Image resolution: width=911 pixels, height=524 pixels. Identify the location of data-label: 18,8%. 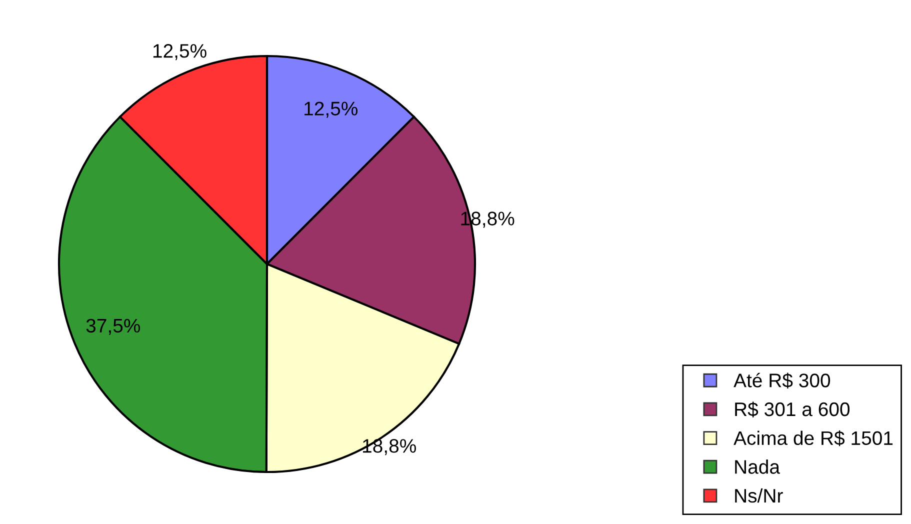
(389, 447).